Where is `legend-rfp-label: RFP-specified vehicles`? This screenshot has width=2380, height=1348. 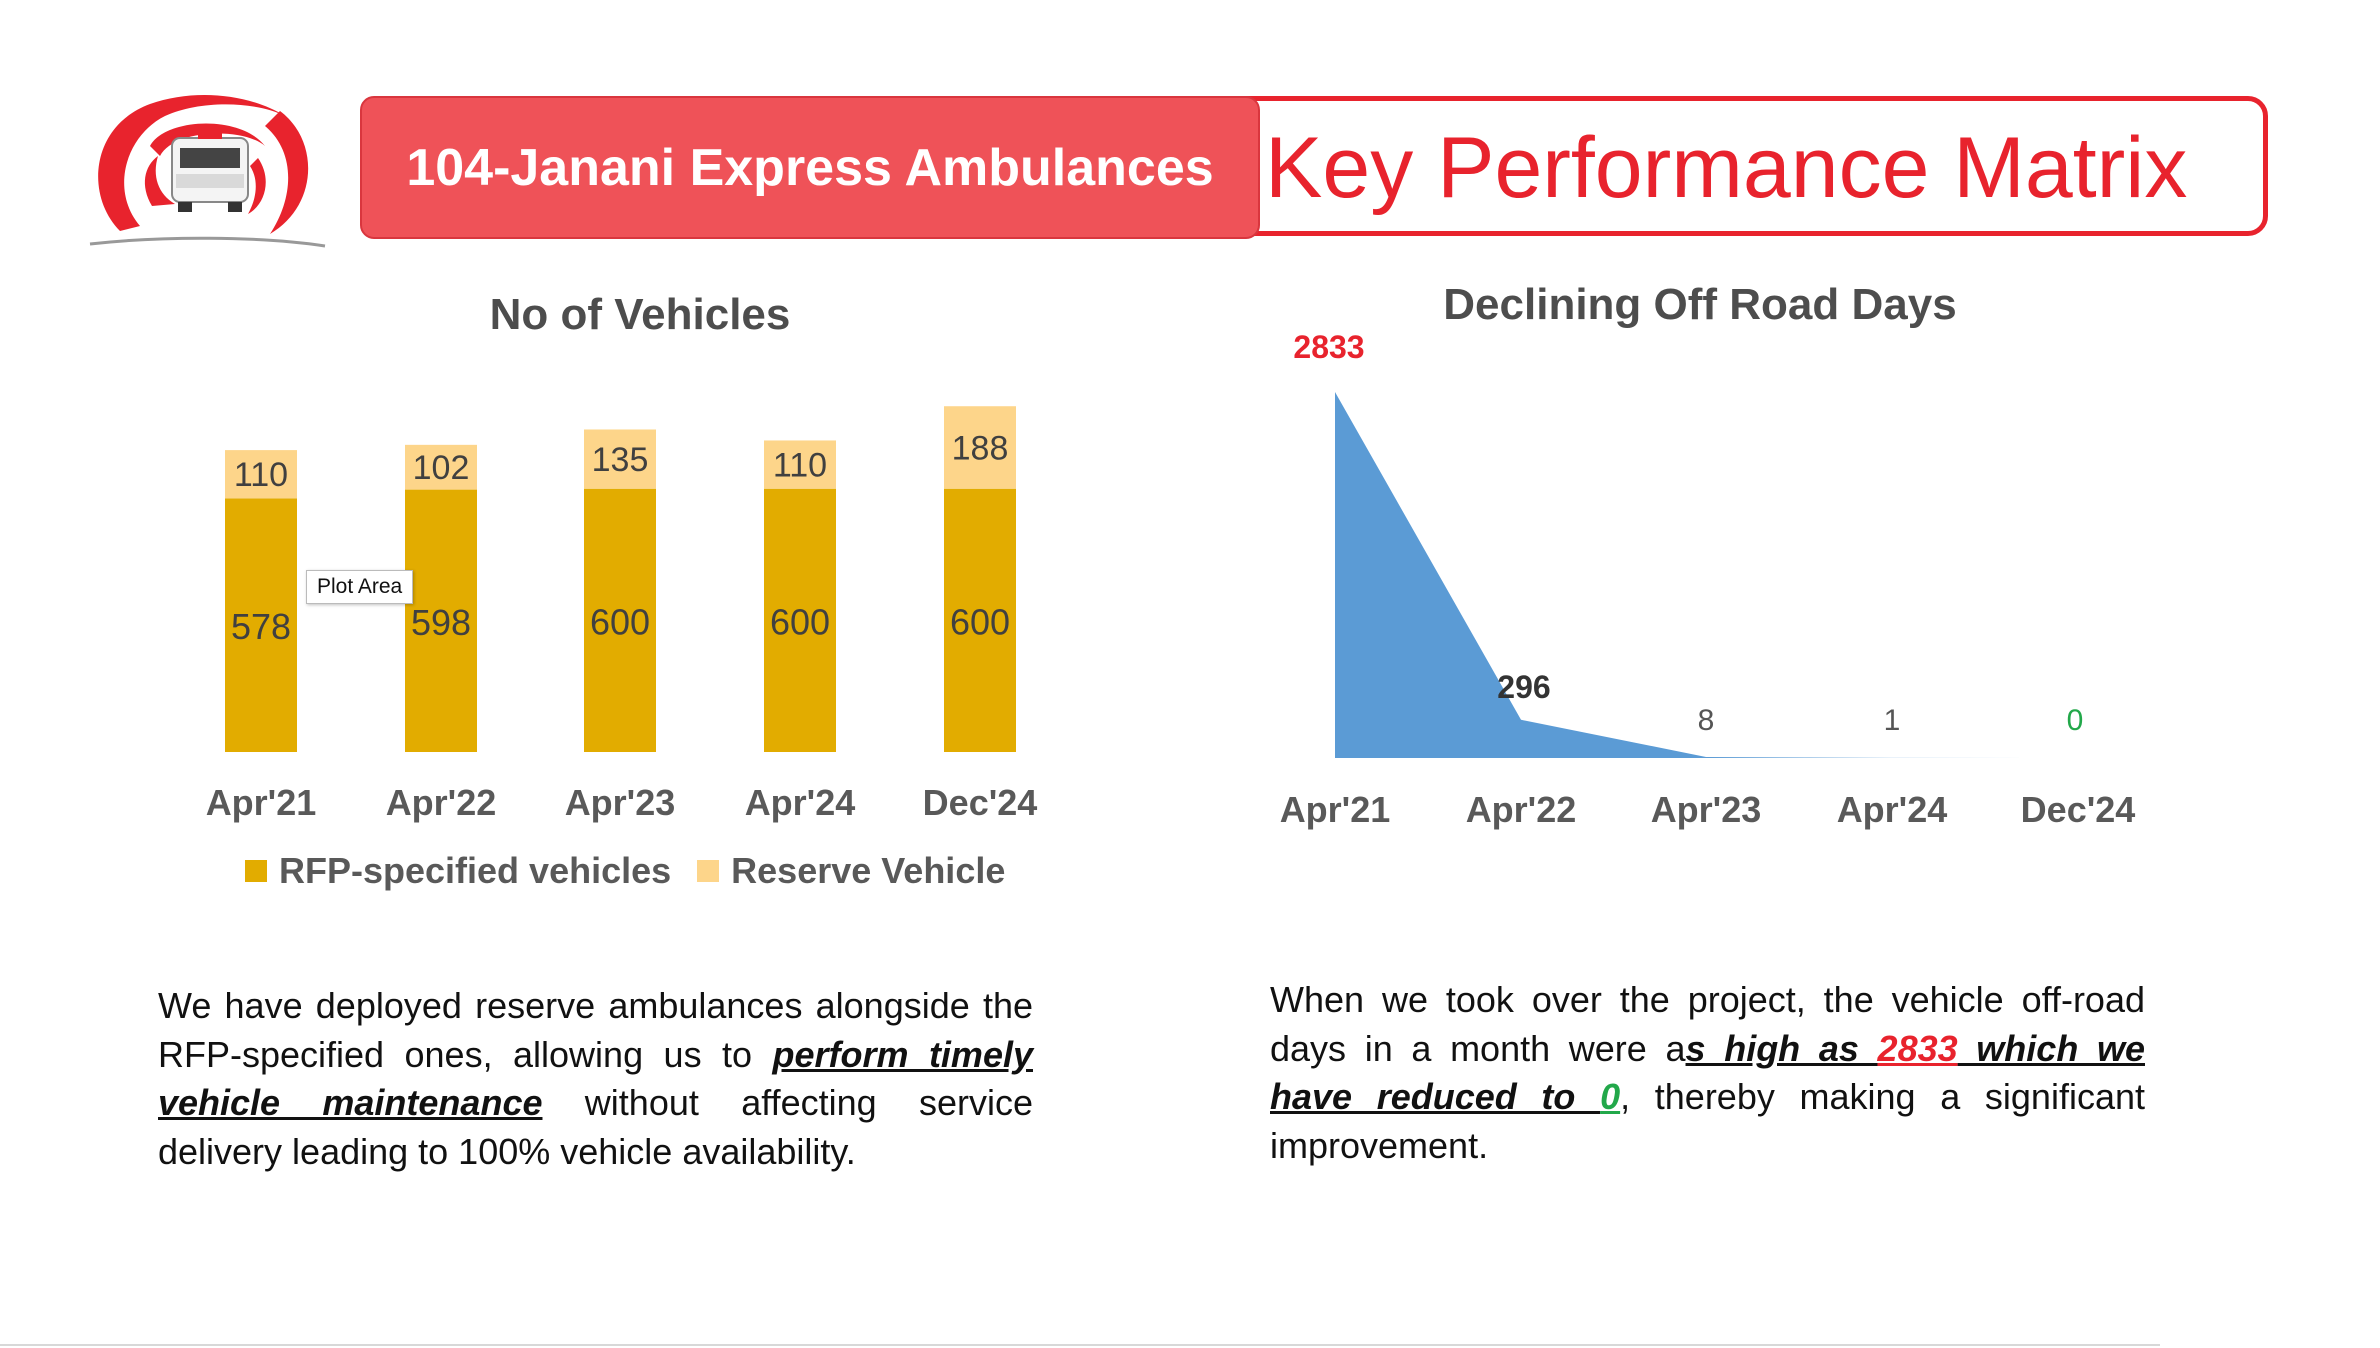
legend-rfp-label: RFP-specified vehicles is located at coordinates (475, 870).